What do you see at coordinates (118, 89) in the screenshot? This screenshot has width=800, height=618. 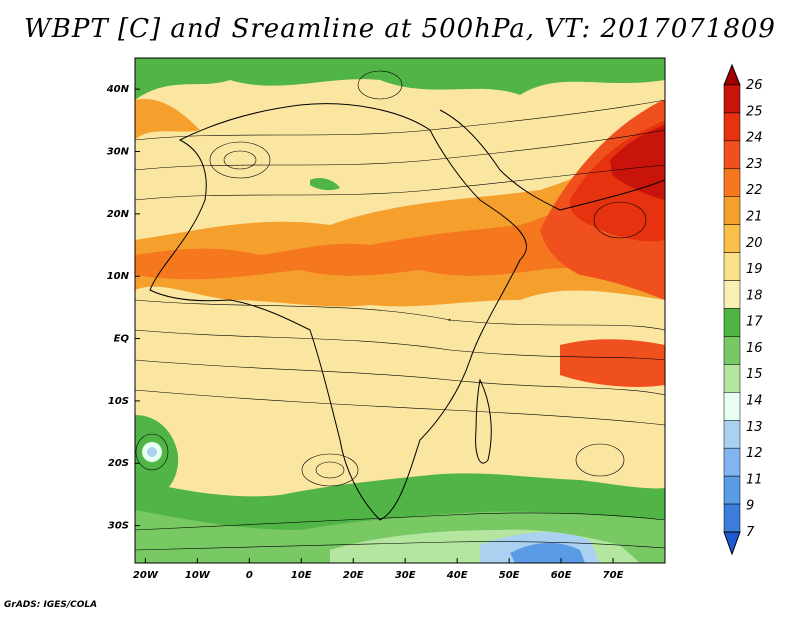 I see `lat-label: 40N` at bounding box center [118, 89].